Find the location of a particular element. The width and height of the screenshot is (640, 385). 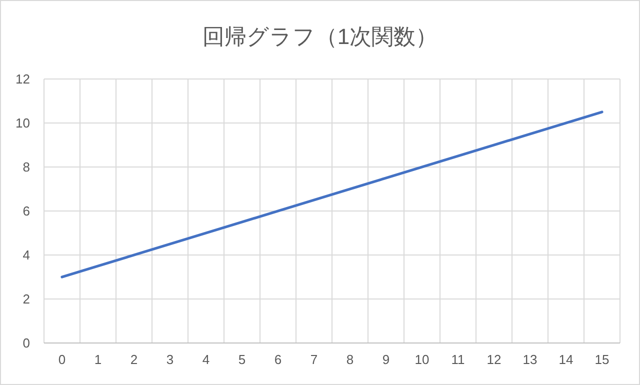

y-tick-label: 6 is located at coordinates (26, 211).